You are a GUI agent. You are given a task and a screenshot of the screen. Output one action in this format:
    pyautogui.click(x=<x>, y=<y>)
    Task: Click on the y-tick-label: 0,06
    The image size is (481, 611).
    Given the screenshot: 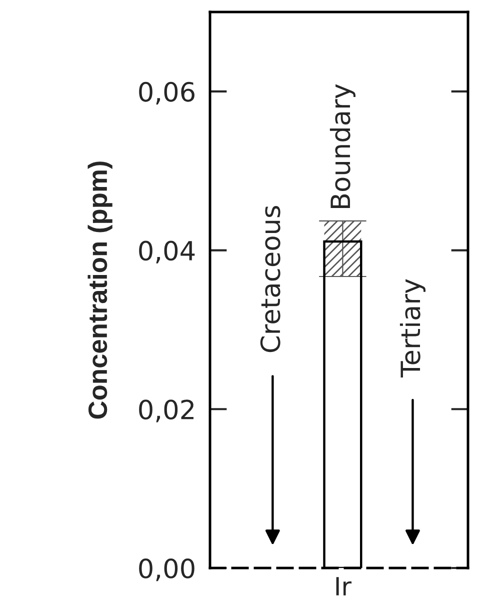 What is the action you would take?
    pyautogui.click(x=166, y=93)
    